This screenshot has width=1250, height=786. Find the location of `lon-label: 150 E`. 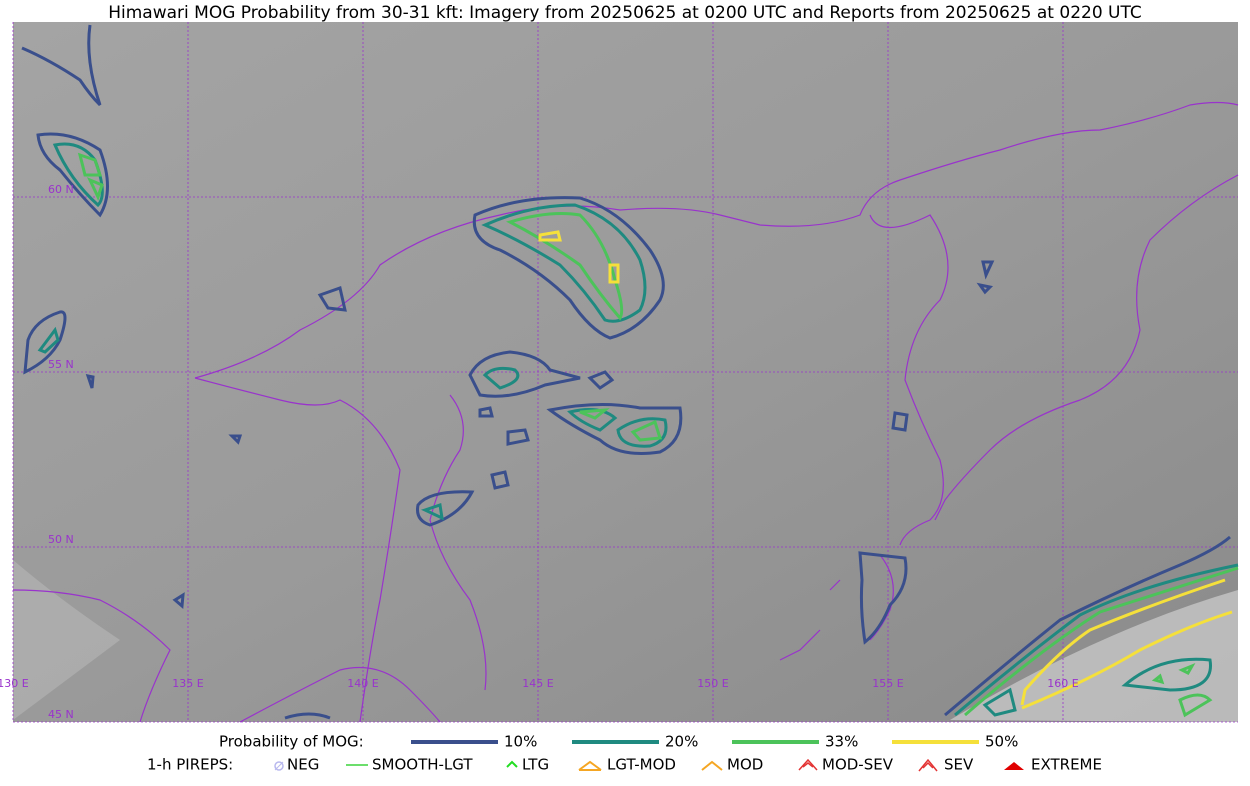

lon-label: 150 E is located at coordinates (712, 683).